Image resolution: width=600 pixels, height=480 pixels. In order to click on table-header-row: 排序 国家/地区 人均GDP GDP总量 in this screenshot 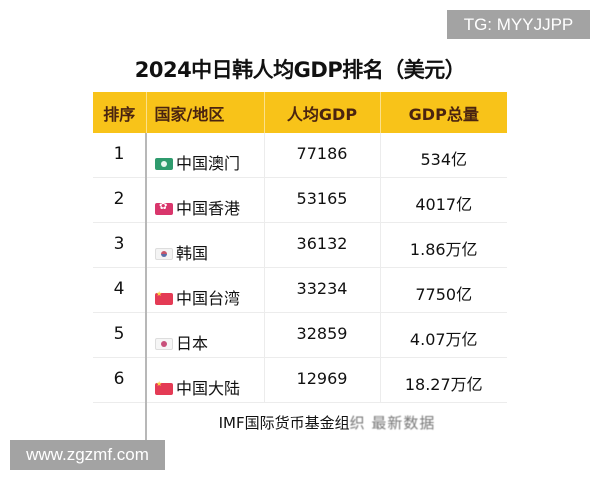, I will do `click(300, 112)`.